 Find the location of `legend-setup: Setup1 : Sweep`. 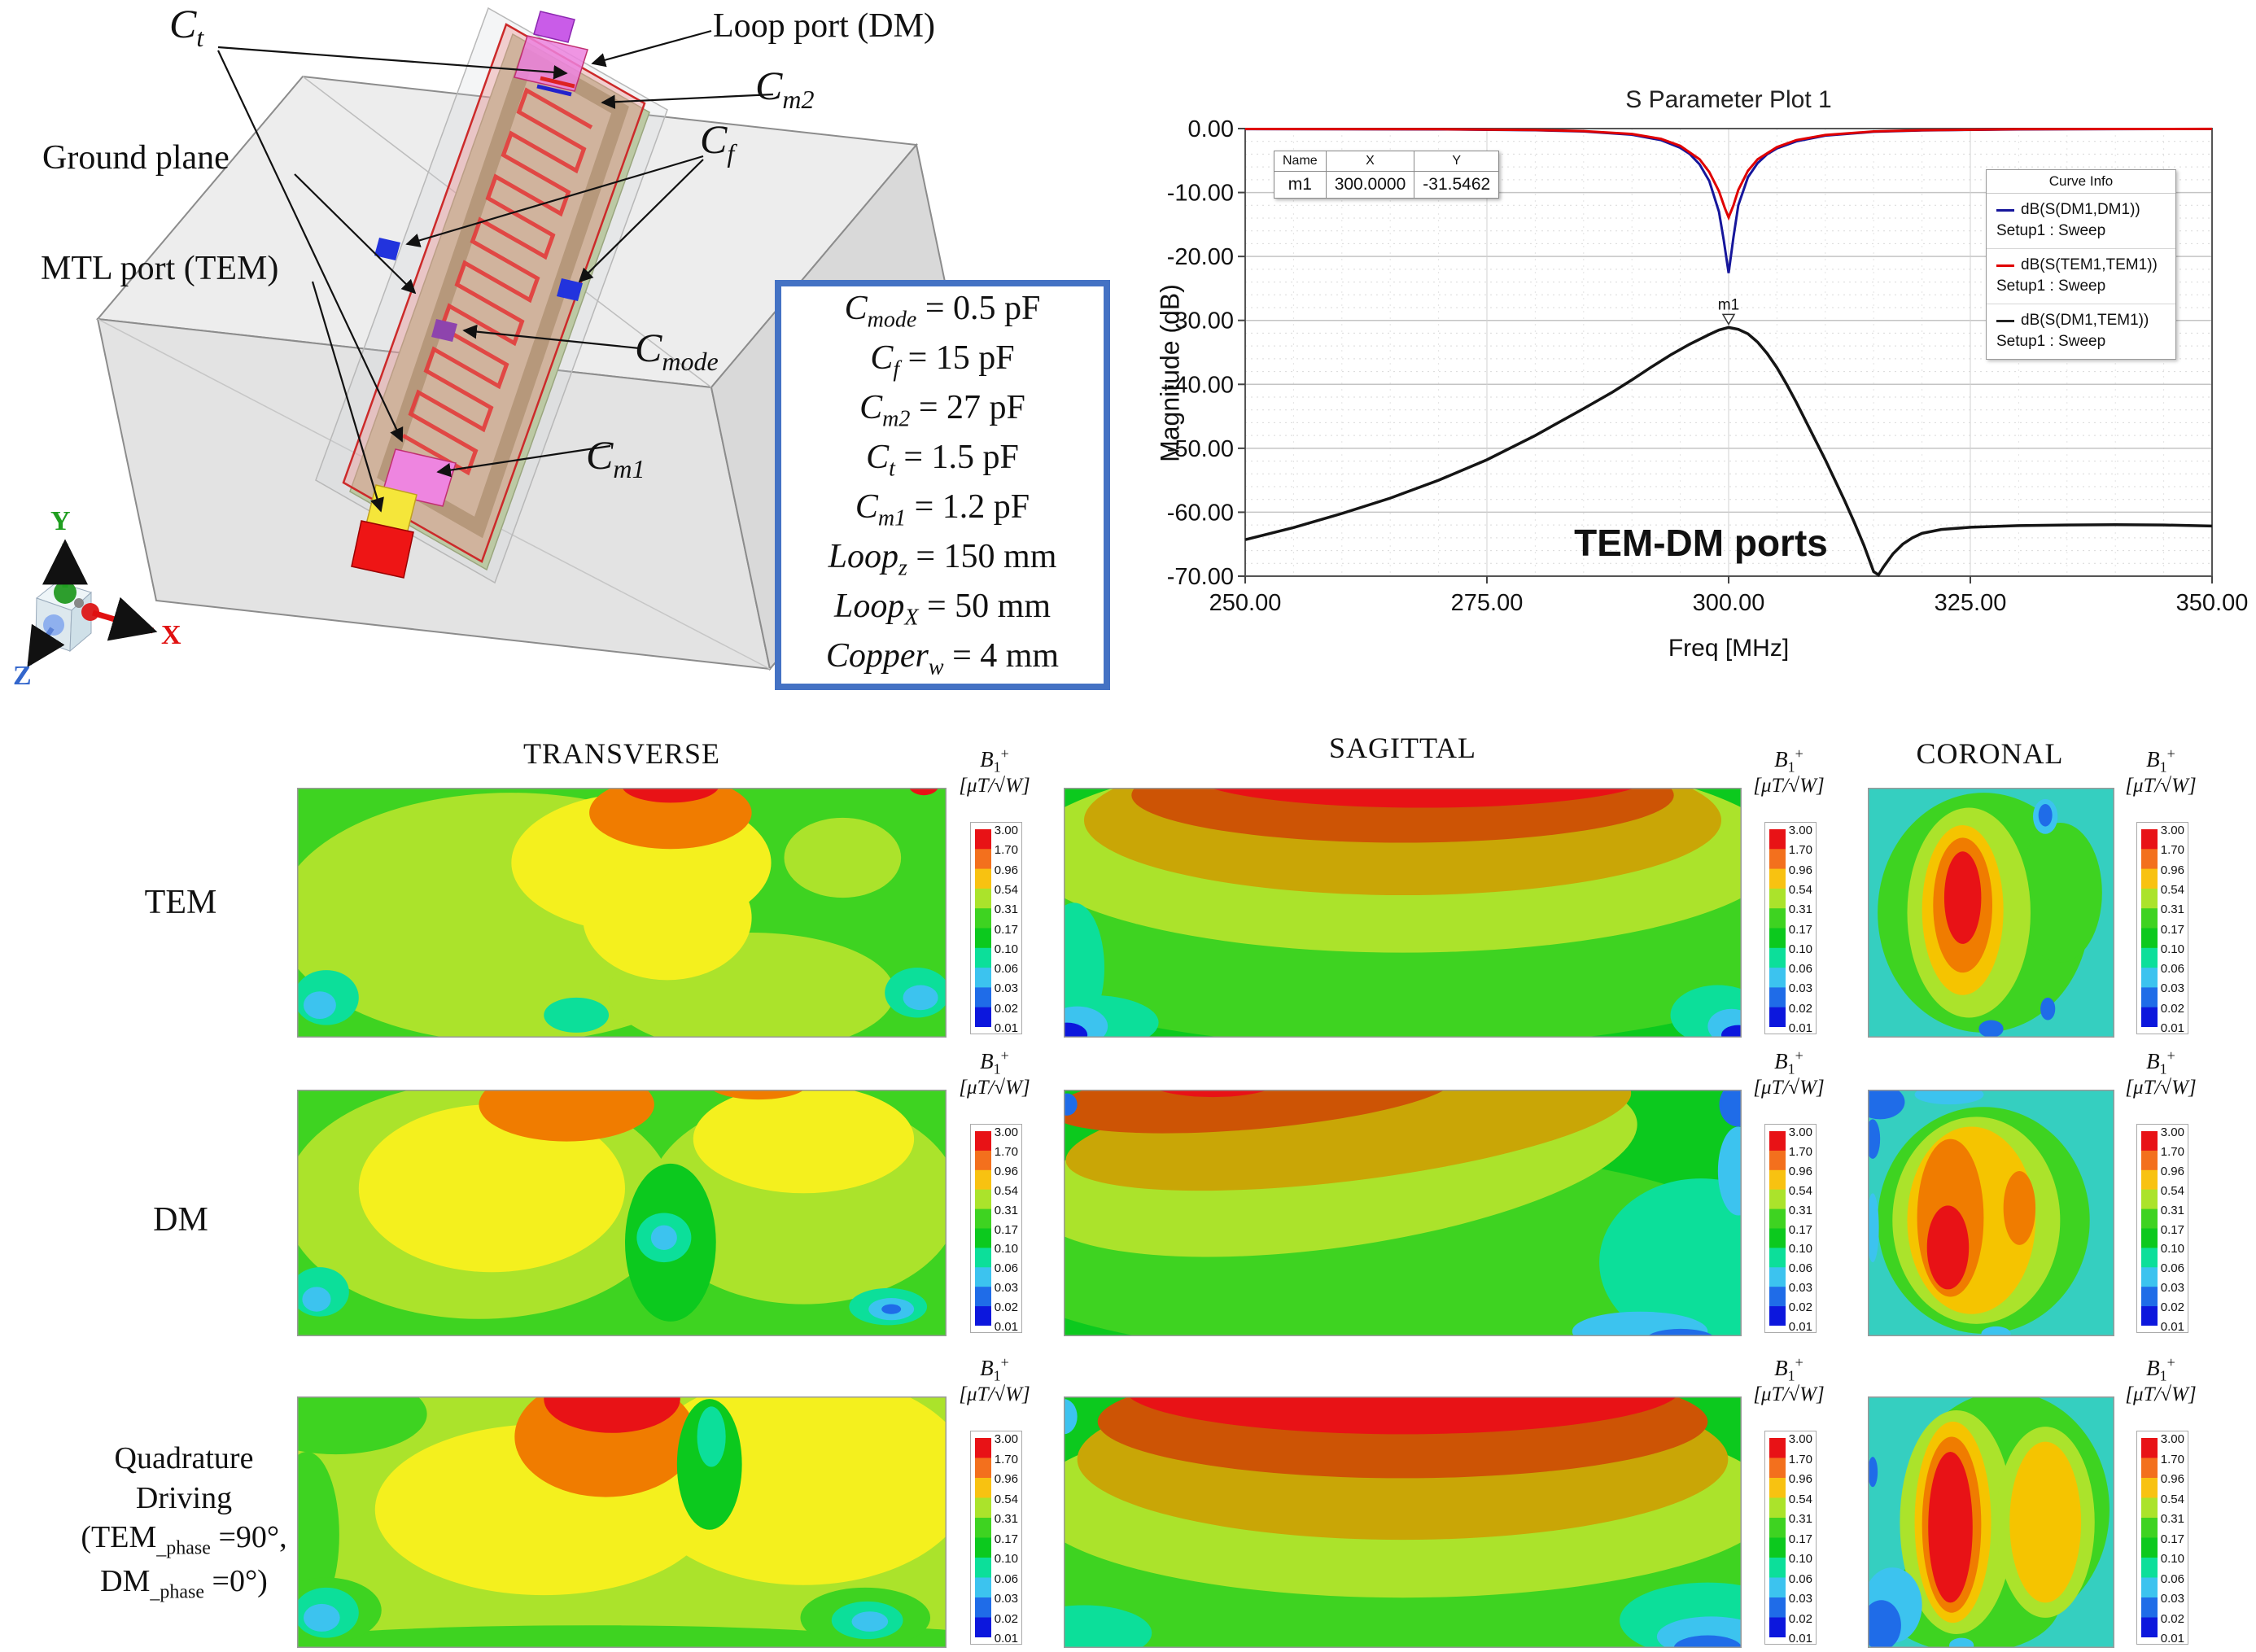

legend-setup: Setup1 : Sweep is located at coordinates (2051, 286).